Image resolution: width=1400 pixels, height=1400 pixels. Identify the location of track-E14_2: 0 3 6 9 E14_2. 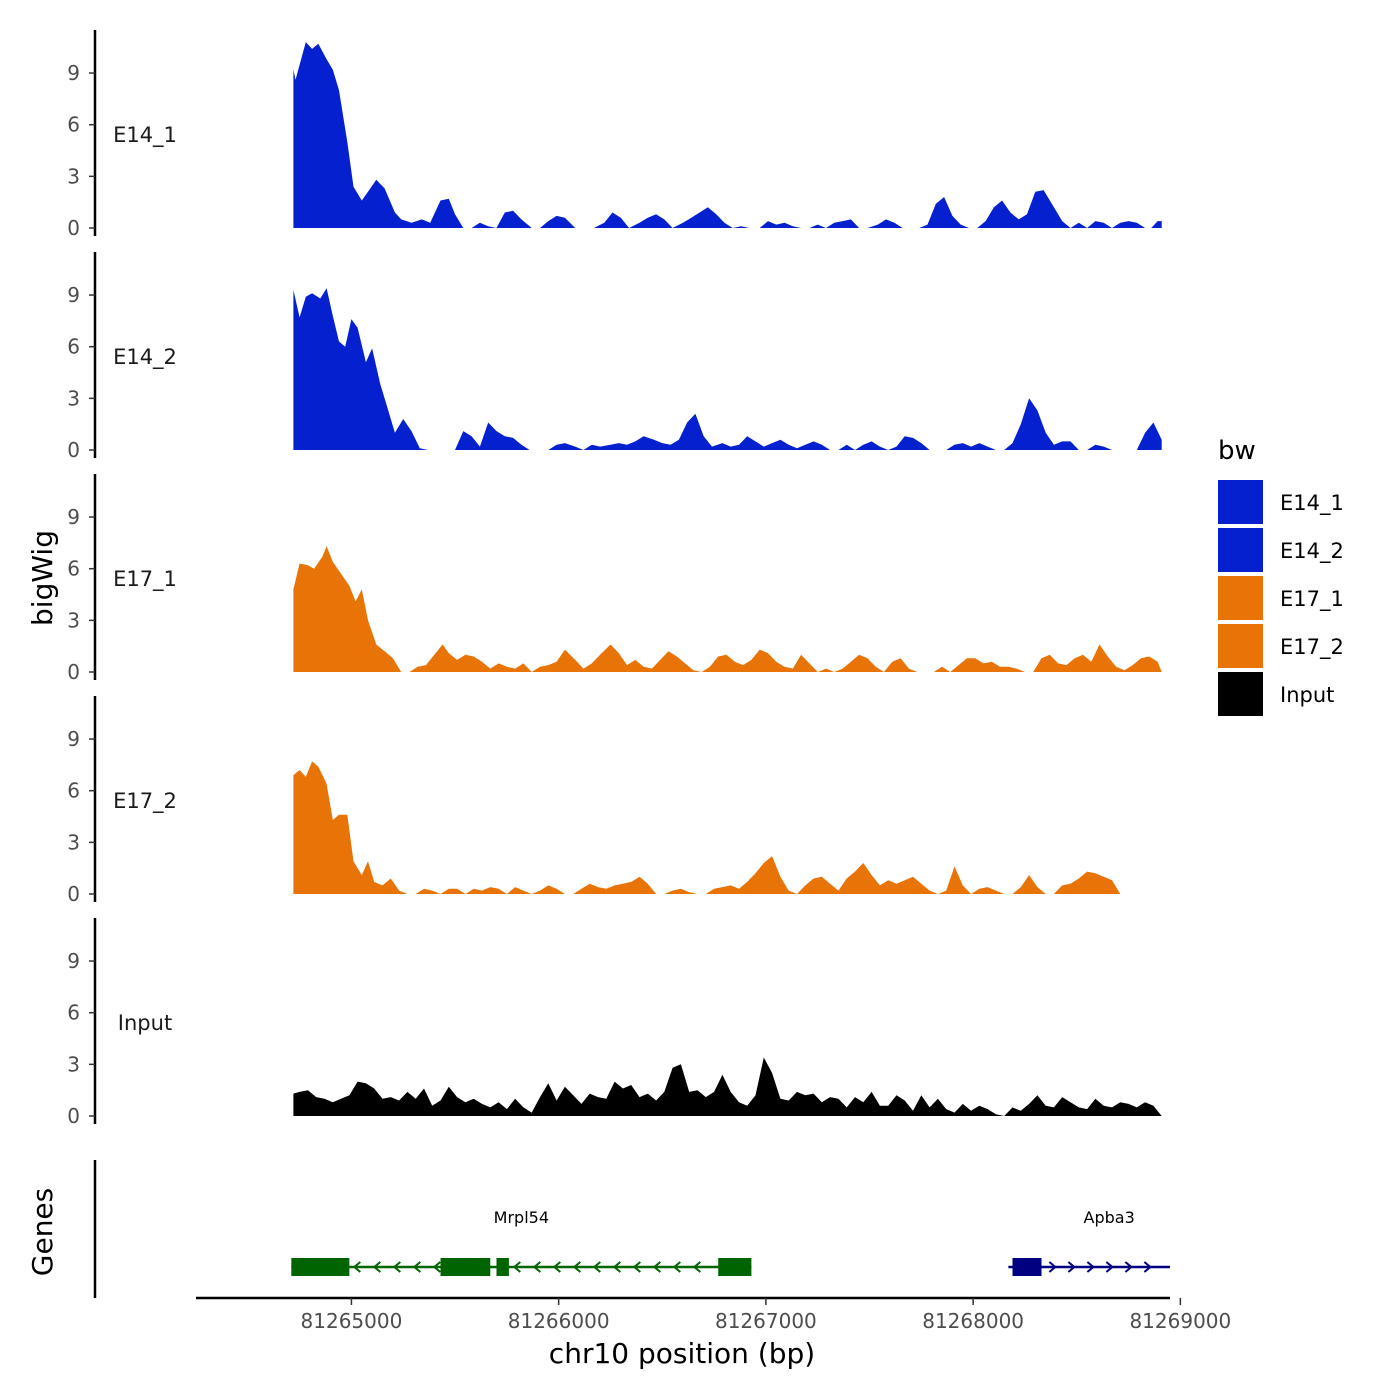
(614, 357).